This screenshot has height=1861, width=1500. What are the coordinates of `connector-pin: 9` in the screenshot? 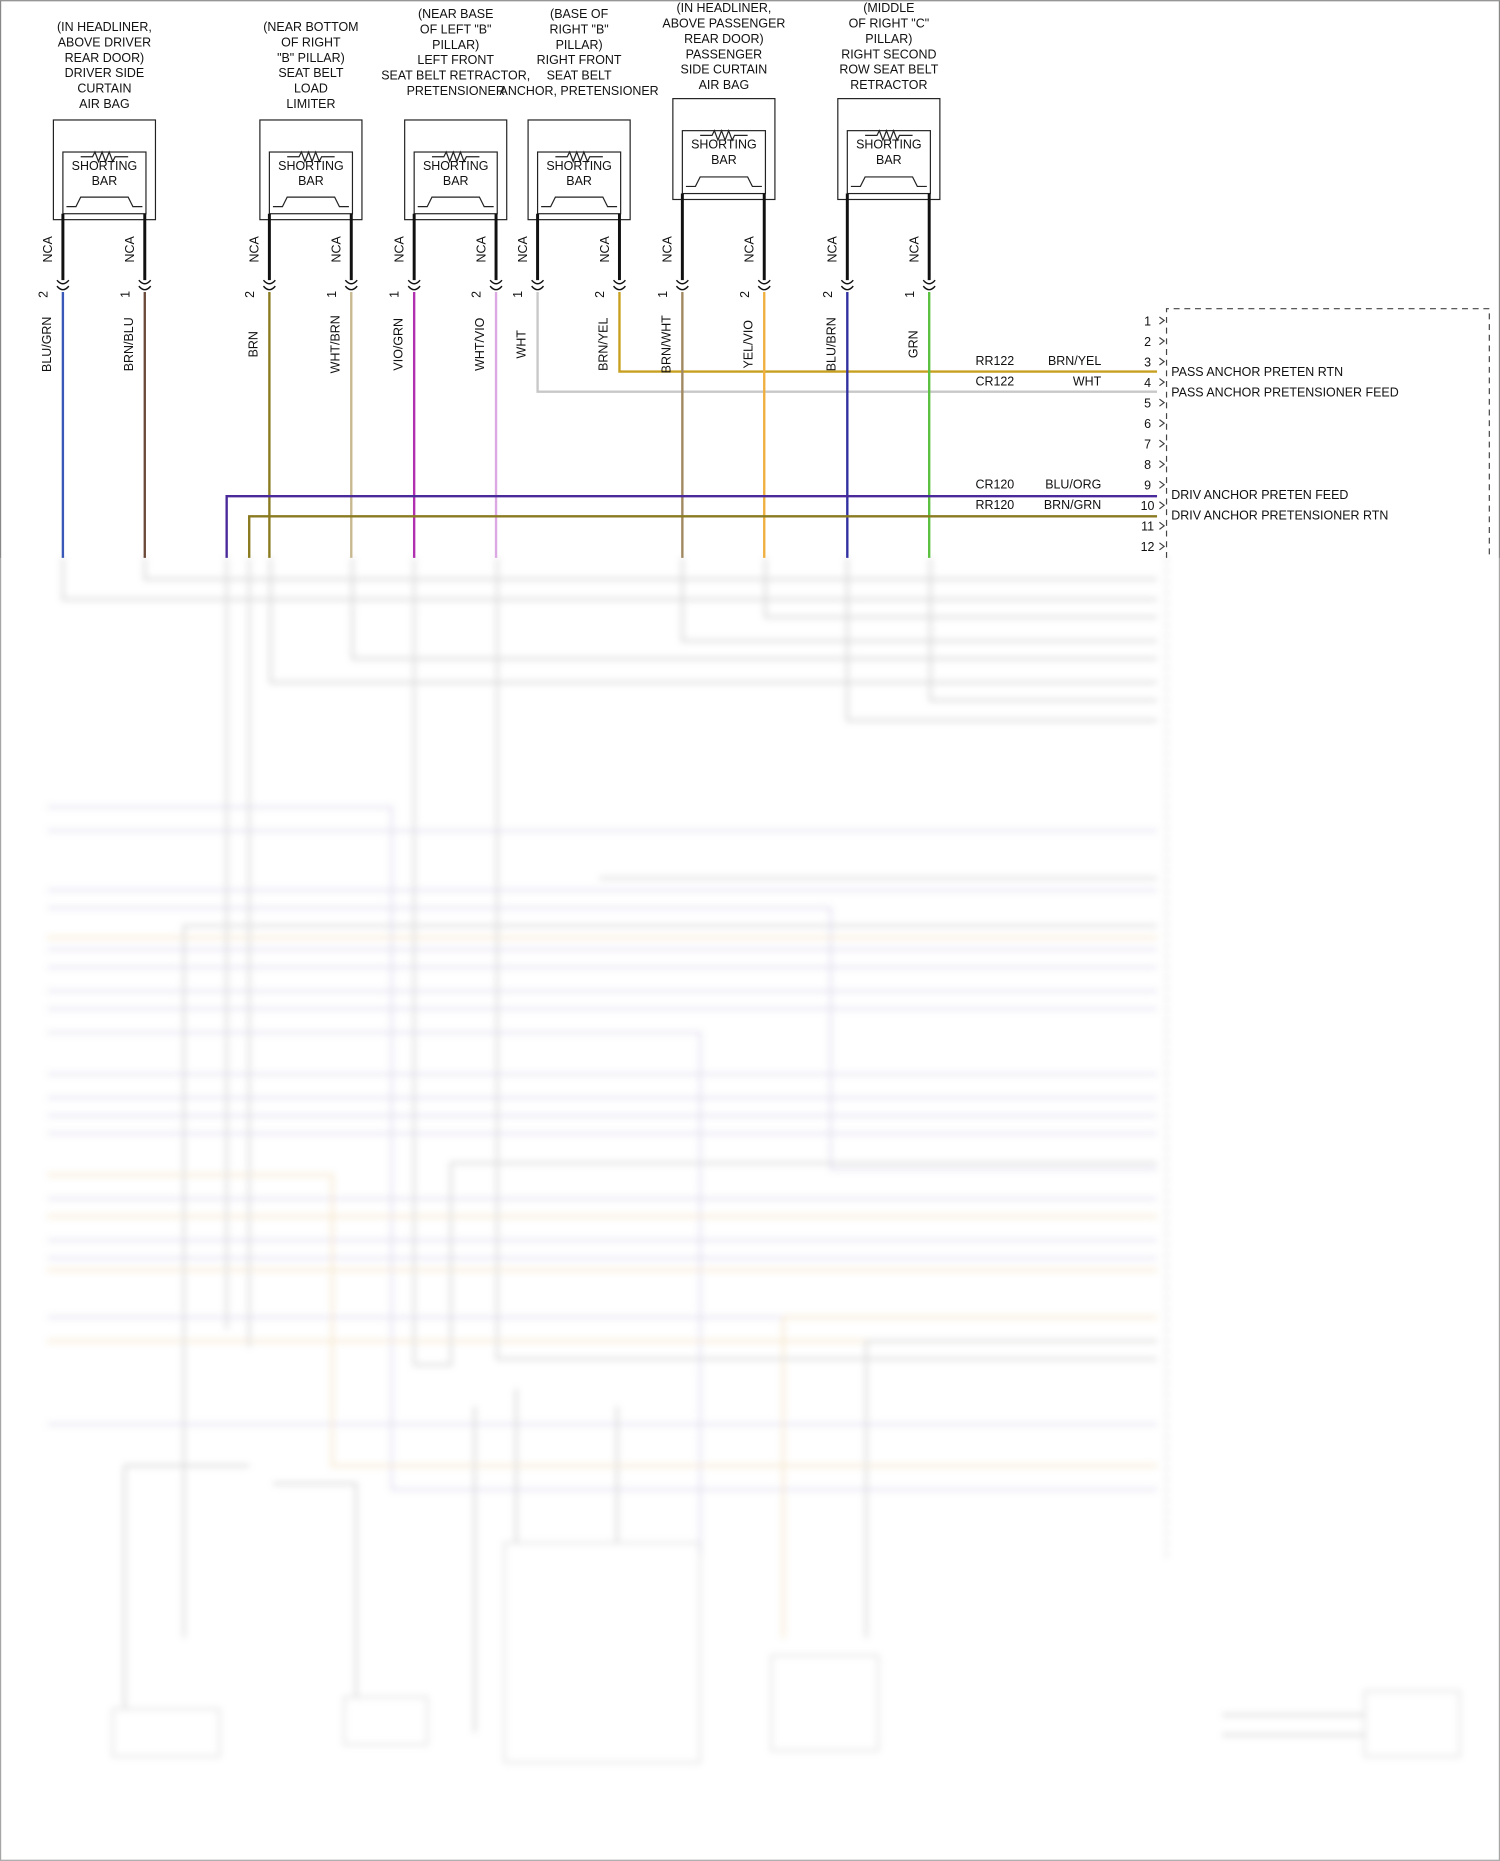 It's located at (1147, 486).